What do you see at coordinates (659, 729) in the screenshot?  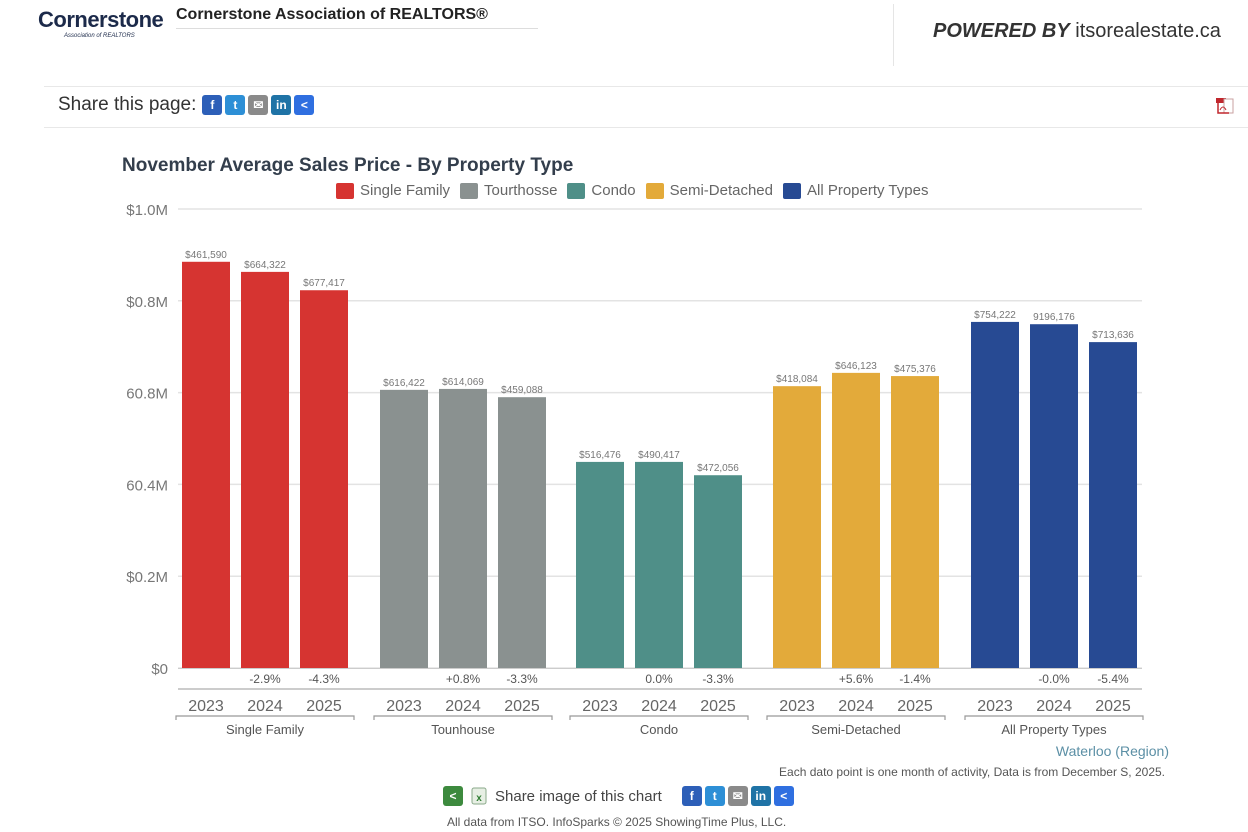 I see `group-label: Condo` at bounding box center [659, 729].